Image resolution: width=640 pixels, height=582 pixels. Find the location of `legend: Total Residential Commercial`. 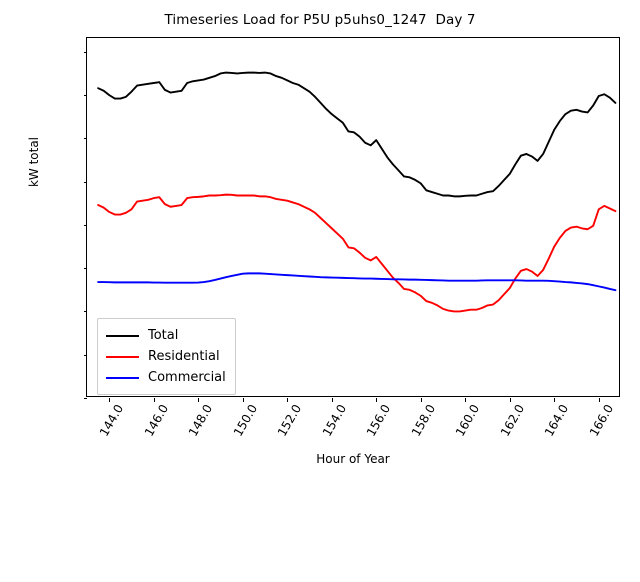

legend: Total Residential Commercial is located at coordinates (166, 356).